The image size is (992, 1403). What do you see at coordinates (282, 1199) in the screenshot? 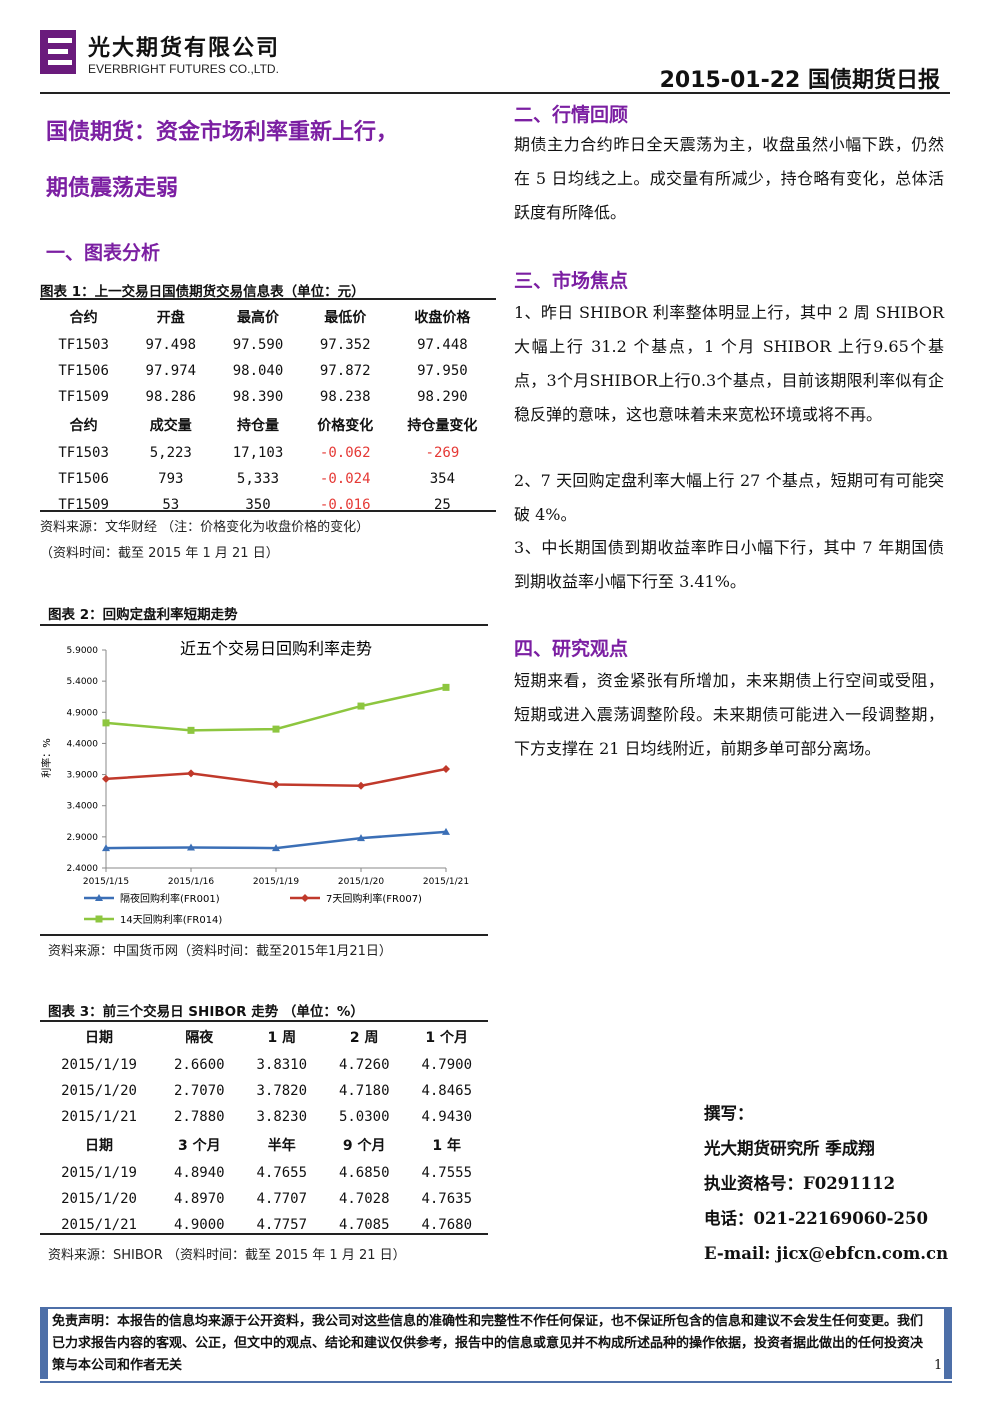
I see `table-cell: 4.7707` at bounding box center [282, 1199].